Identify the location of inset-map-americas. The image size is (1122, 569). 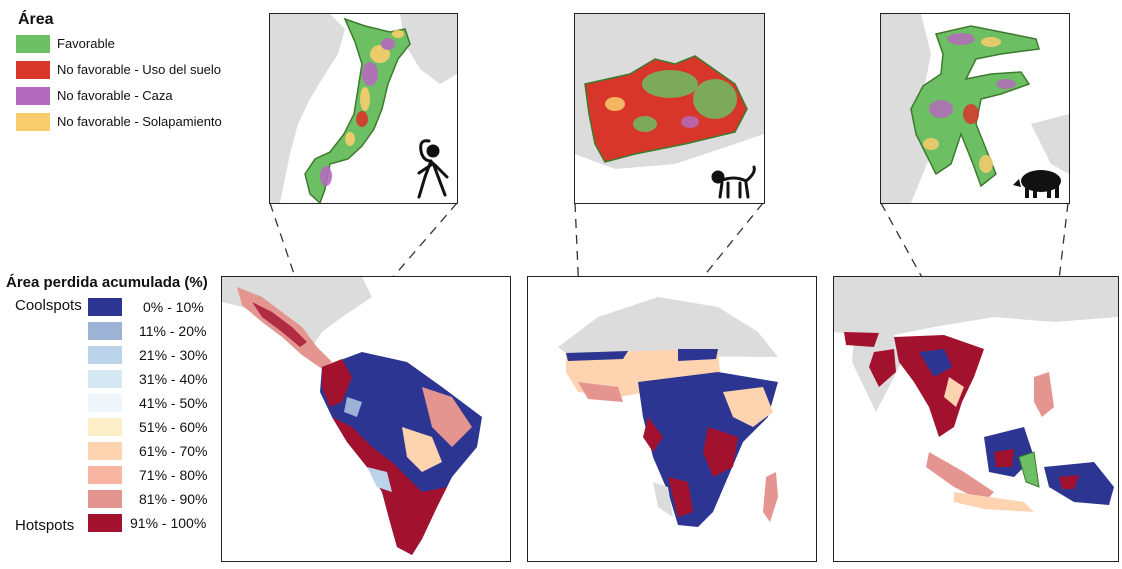
(363, 108).